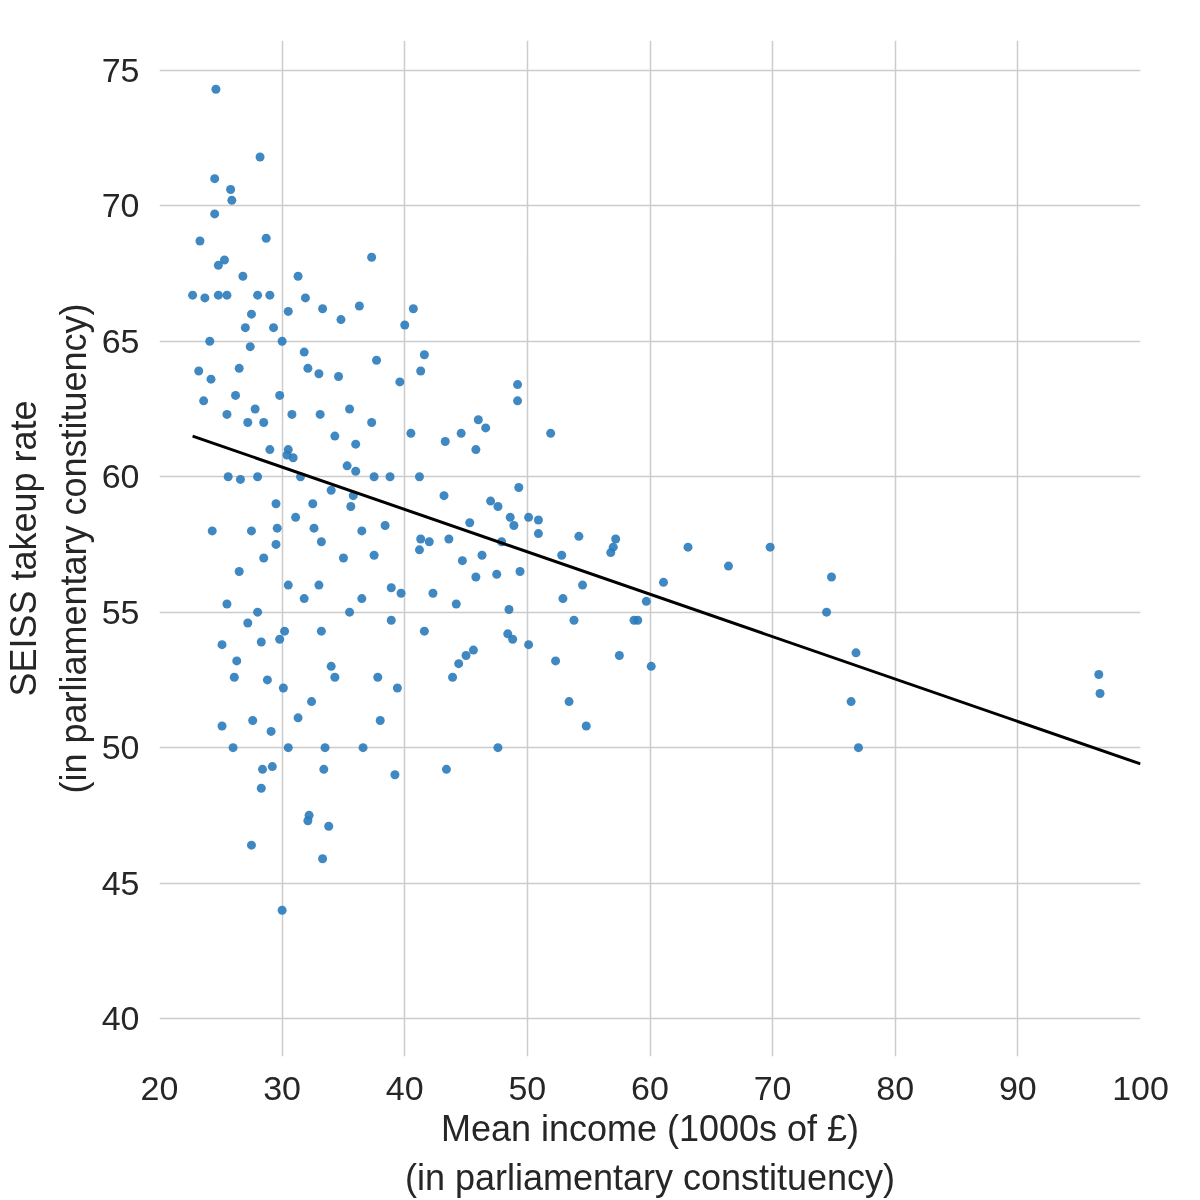 The image size is (1200, 1200). What do you see at coordinates (895, 1087) in the screenshot?
I see `x-tick-label: 80` at bounding box center [895, 1087].